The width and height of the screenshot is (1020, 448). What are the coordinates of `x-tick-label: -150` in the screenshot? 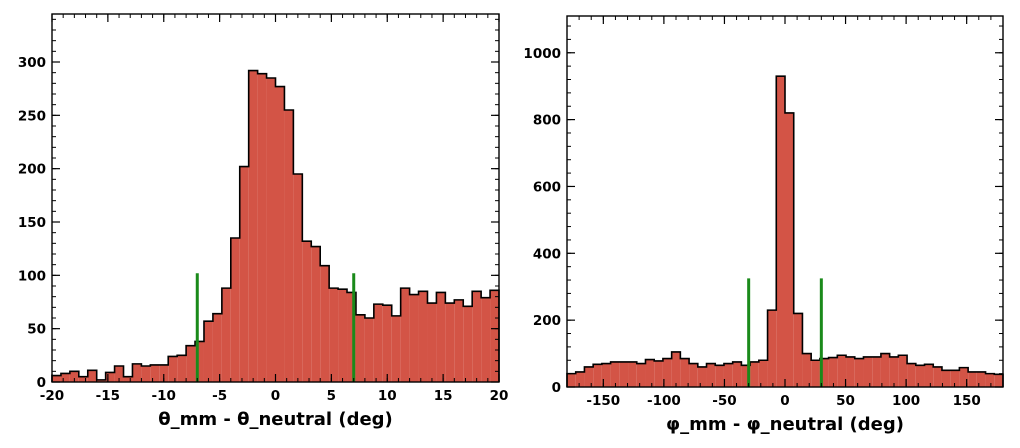 It's located at (603, 401).